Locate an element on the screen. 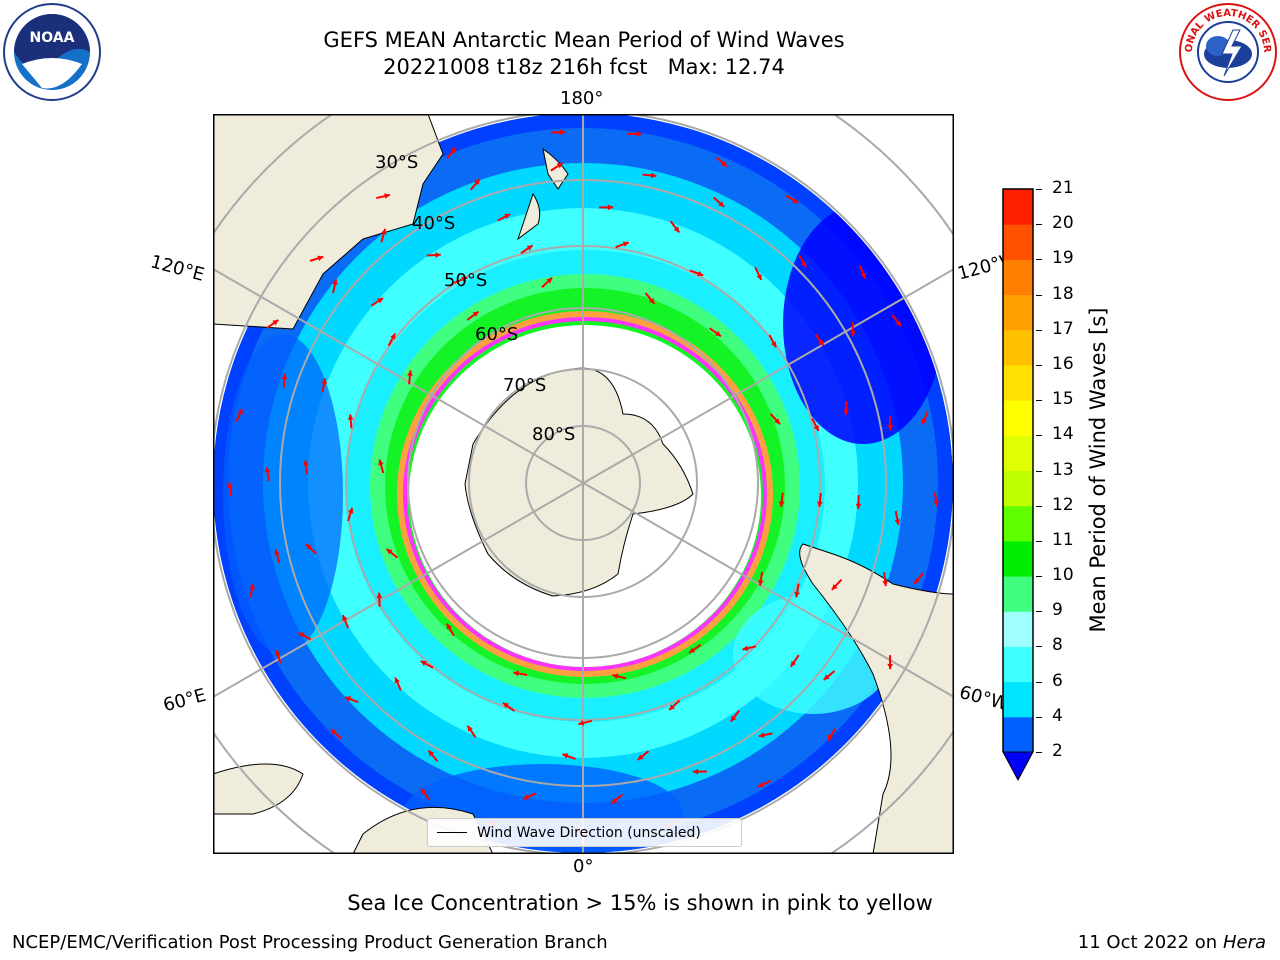 This screenshot has width=1280, height=960. footer-date: 11 Oct 2022 on Hera is located at coordinates (1172, 942).